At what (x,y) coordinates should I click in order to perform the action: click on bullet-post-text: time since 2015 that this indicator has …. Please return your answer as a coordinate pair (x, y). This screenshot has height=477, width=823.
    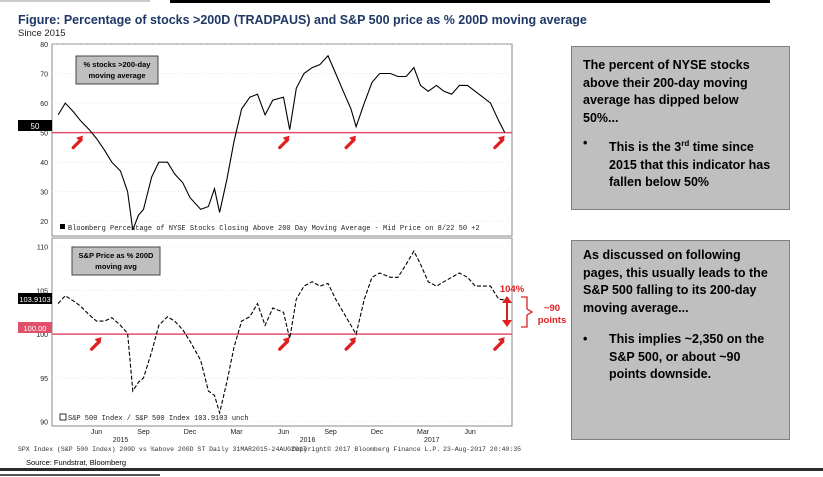
    Looking at the image, I should click on (690, 165).